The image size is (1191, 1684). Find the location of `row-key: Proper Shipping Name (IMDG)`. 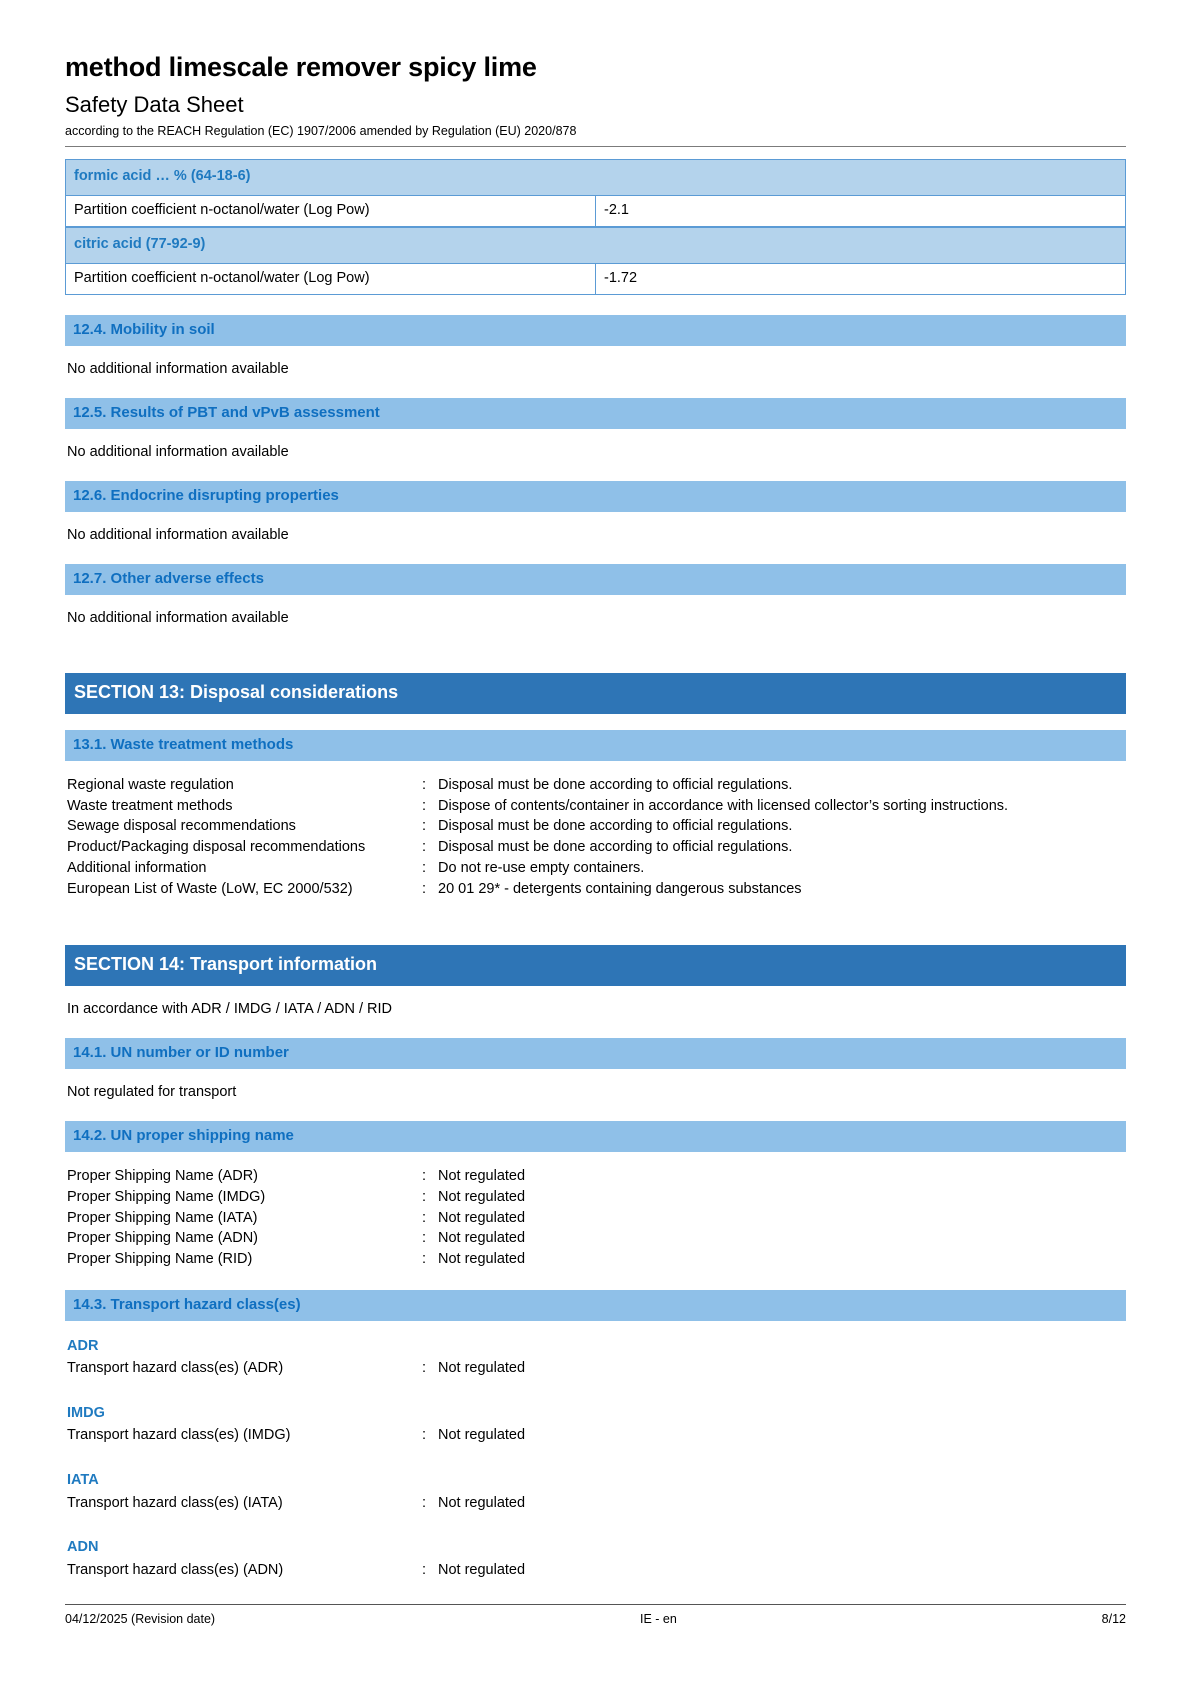

row-key: Proper Shipping Name (IMDG) is located at coordinates (166, 1196).